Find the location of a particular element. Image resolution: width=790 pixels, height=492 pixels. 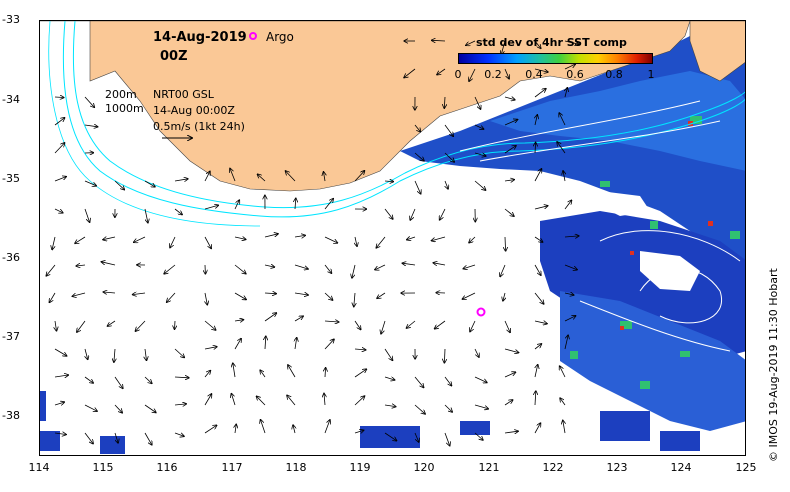

colorbar-tick: 0.2 is located at coordinates (493, 74).